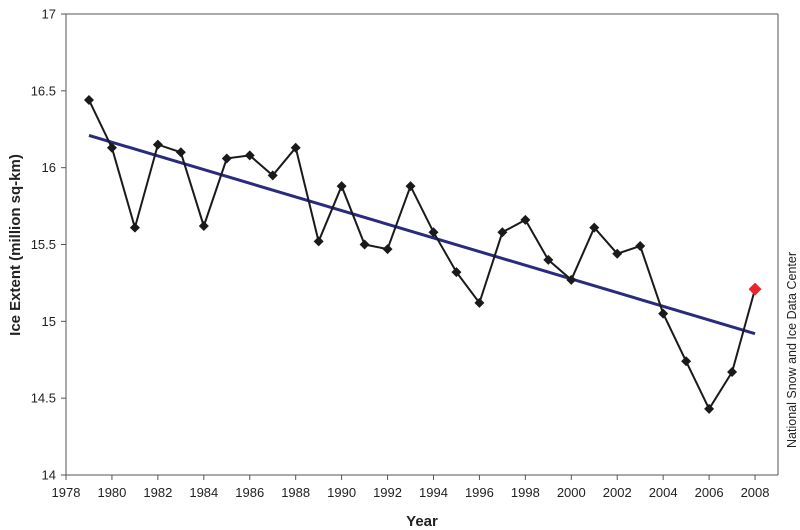  What do you see at coordinates (111, 492) in the screenshot?
I see `x-tick-label: 1980` at bounding box center [111, 492].